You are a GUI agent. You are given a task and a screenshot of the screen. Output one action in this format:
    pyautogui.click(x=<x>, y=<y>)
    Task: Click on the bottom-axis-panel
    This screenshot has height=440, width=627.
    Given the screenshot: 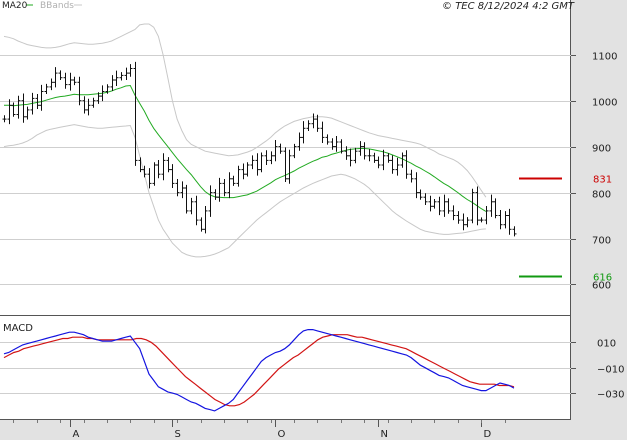 What is the action you would take?
    pyautogui.click(x=313, y=430)
    